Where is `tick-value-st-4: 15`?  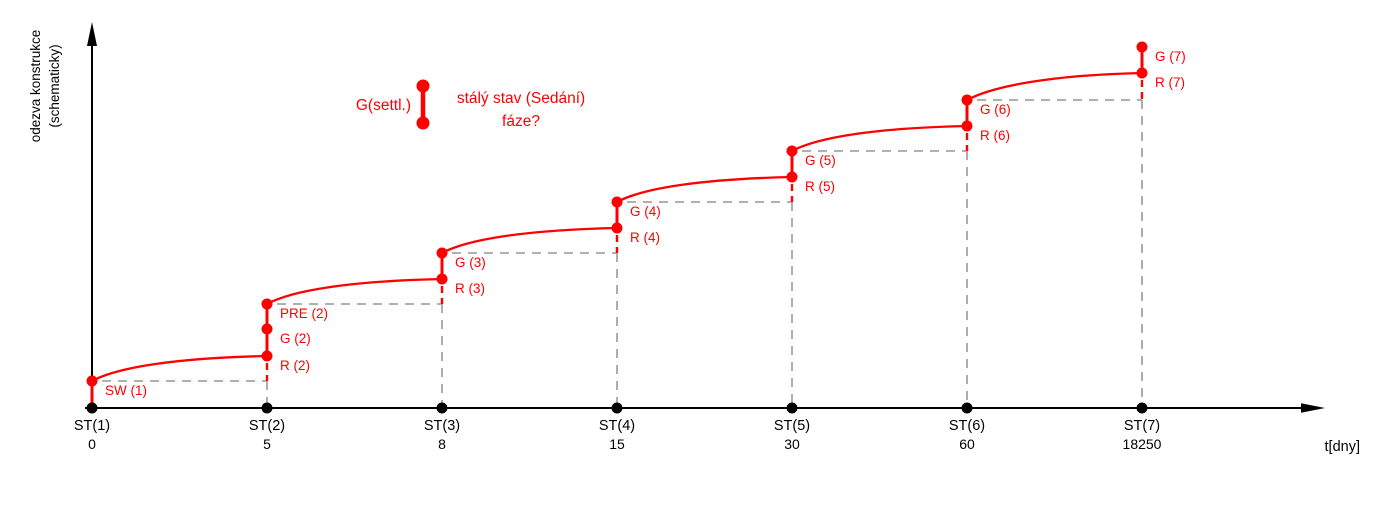 tick-value-st-4: 15 is located at coordinates (617, 444).